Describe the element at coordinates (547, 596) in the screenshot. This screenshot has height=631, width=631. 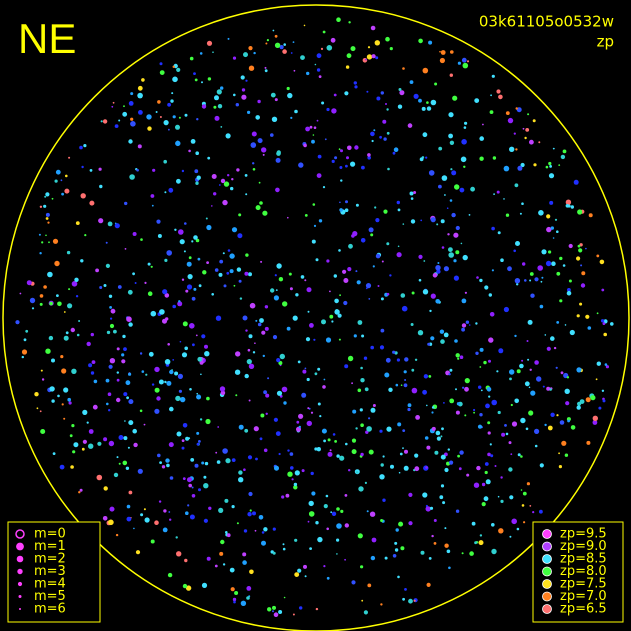
I see `zp-symbol` at that location.